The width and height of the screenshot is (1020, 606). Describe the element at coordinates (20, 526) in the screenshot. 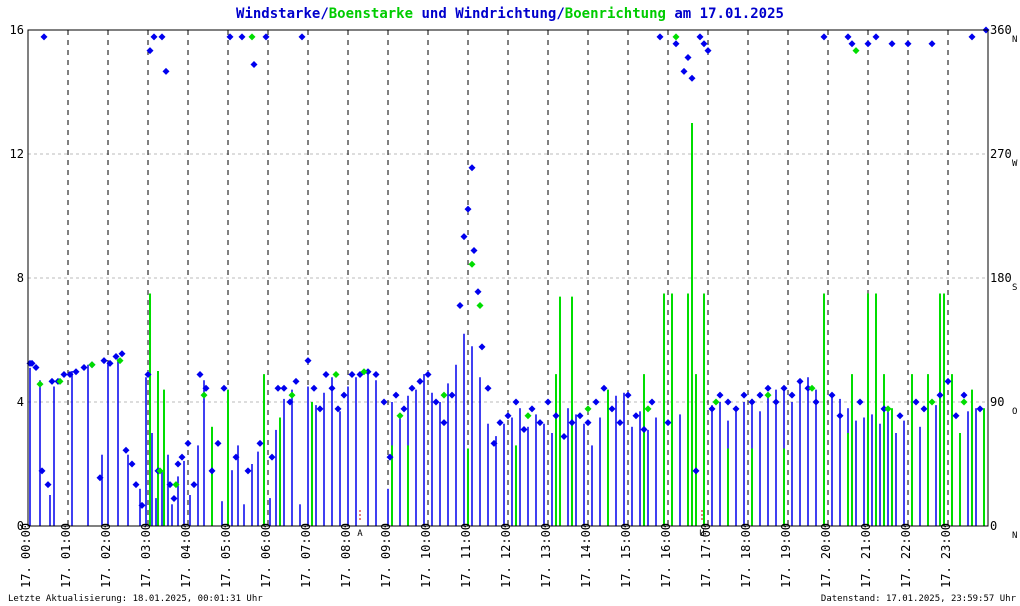

I see `y-left-tick-label: 0` at that location.